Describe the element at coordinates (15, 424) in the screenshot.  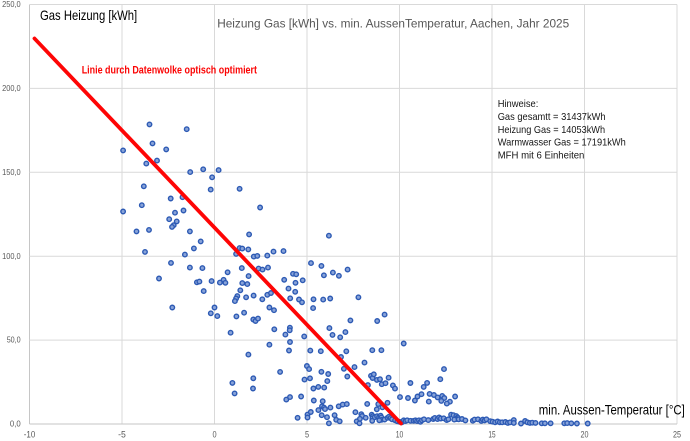
I see `svg-text: 0,0` at that location.